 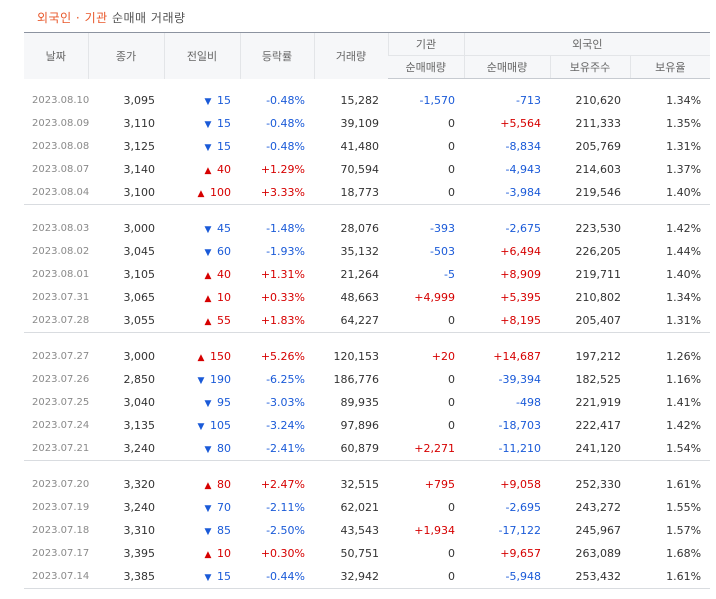 What do you see at coordinates (449, 274) in the screenshot?
I see `cell-inst-net: -5` at bounding box center [449, 274].